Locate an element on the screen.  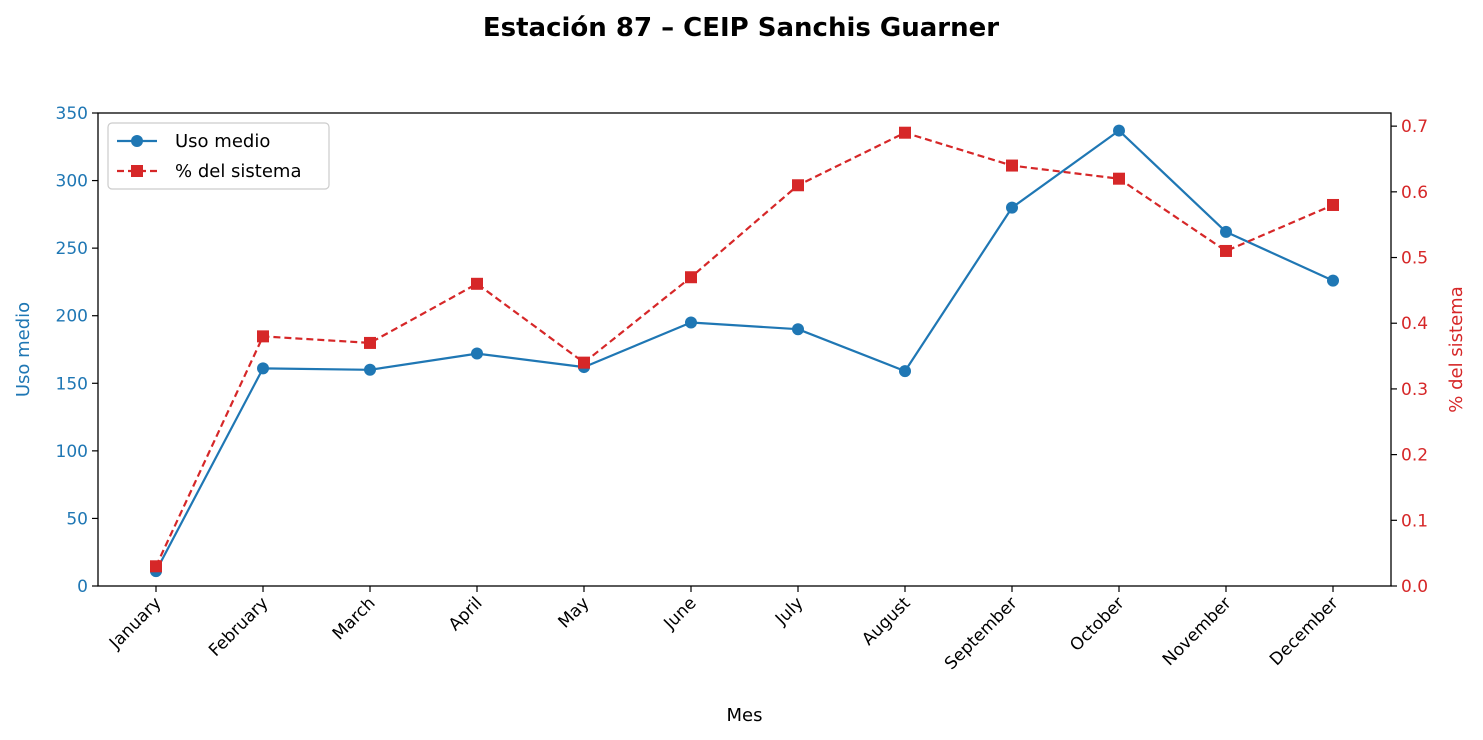
x-tick-label: May is located at coordinates (574, 612).